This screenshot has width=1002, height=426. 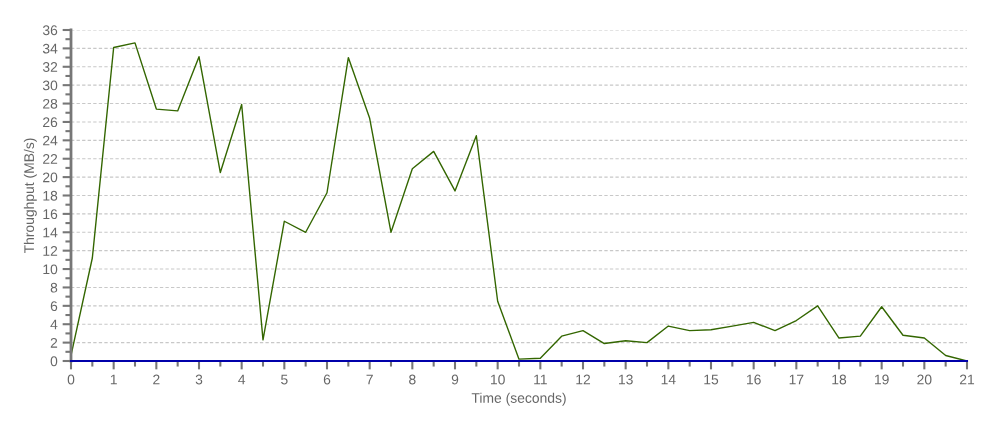 I want to click on y-tick-label: 14, so click(x=50, y=232).